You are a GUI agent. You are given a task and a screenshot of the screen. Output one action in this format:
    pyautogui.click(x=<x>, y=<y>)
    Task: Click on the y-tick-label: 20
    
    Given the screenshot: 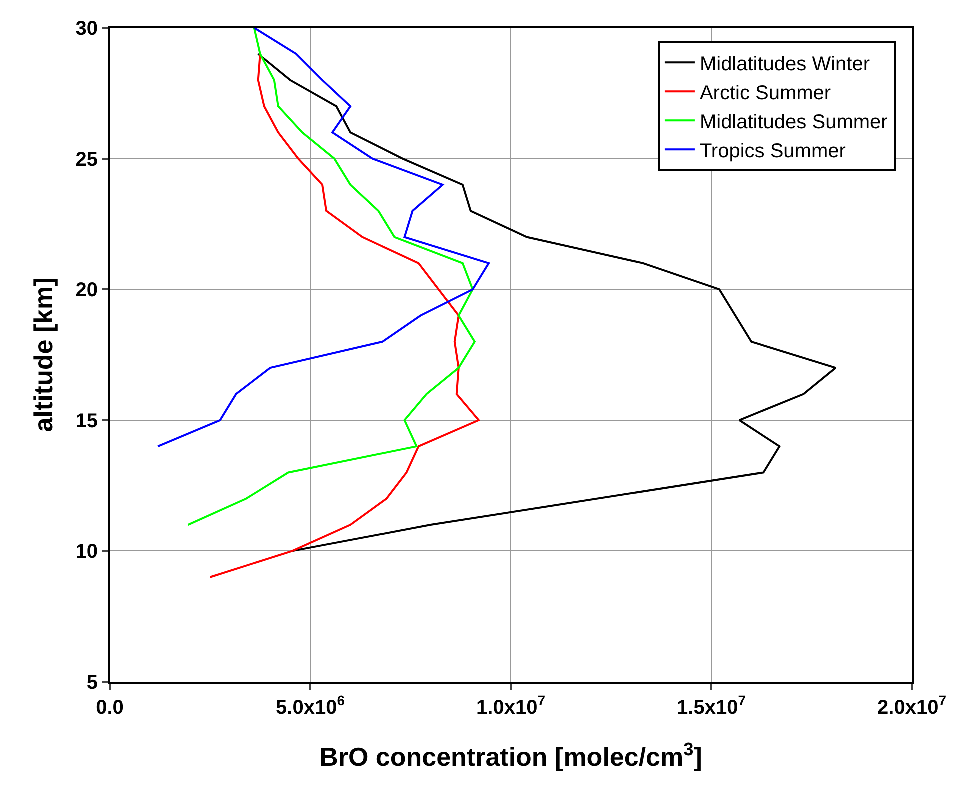 What is the action you would take?
    pyautogui.click(x=87, y=291)
    